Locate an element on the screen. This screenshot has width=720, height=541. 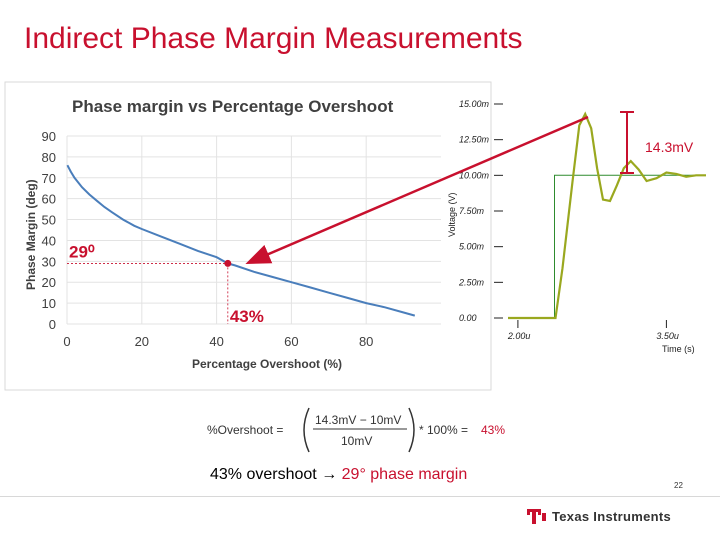
pm-y-tick-label: 80 is located at coordinates (49, 157).